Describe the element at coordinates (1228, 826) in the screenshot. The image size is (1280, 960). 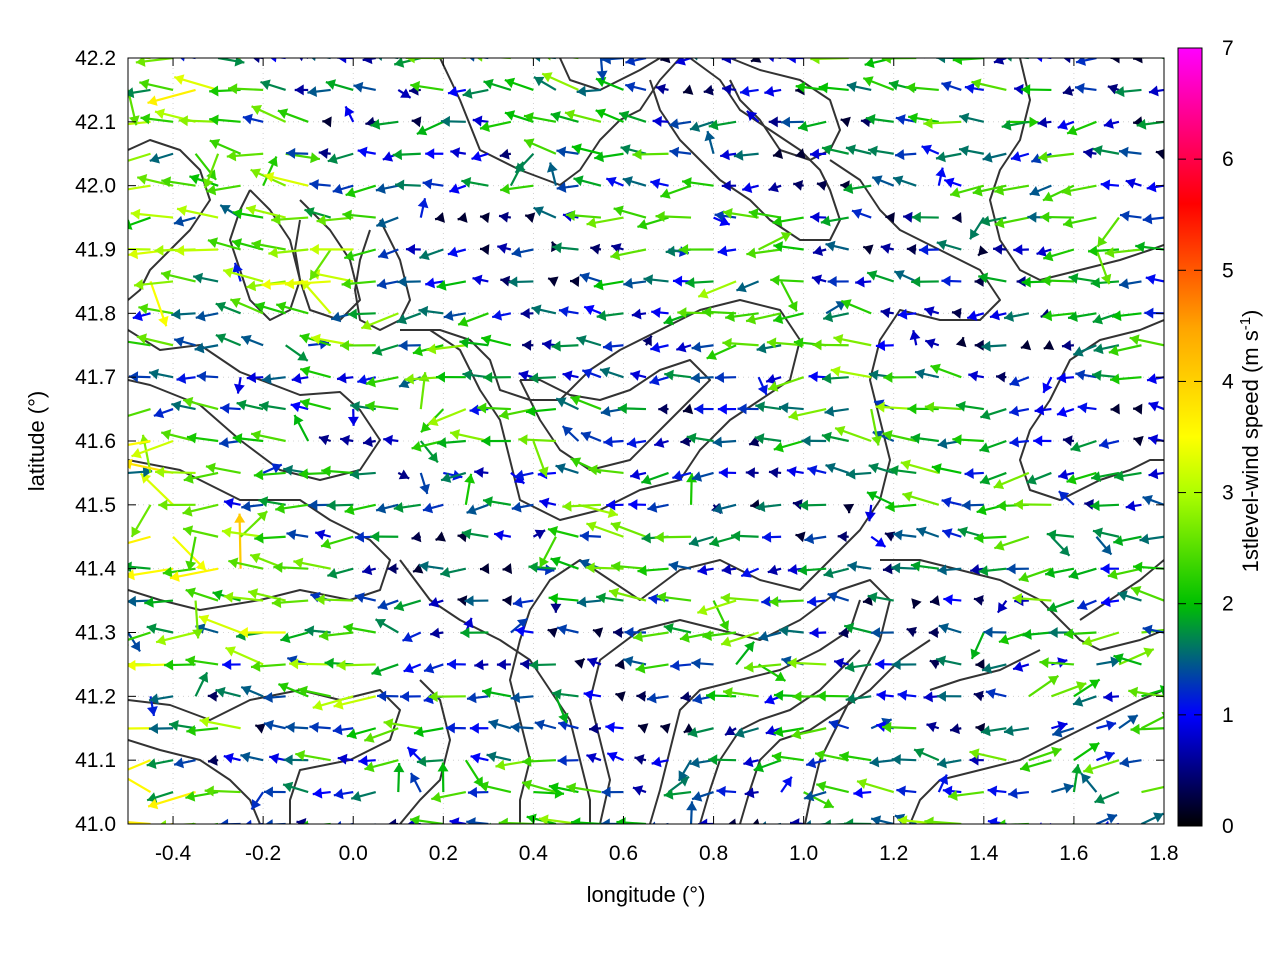
I see `colorbar-tick-label: 0` at that location.